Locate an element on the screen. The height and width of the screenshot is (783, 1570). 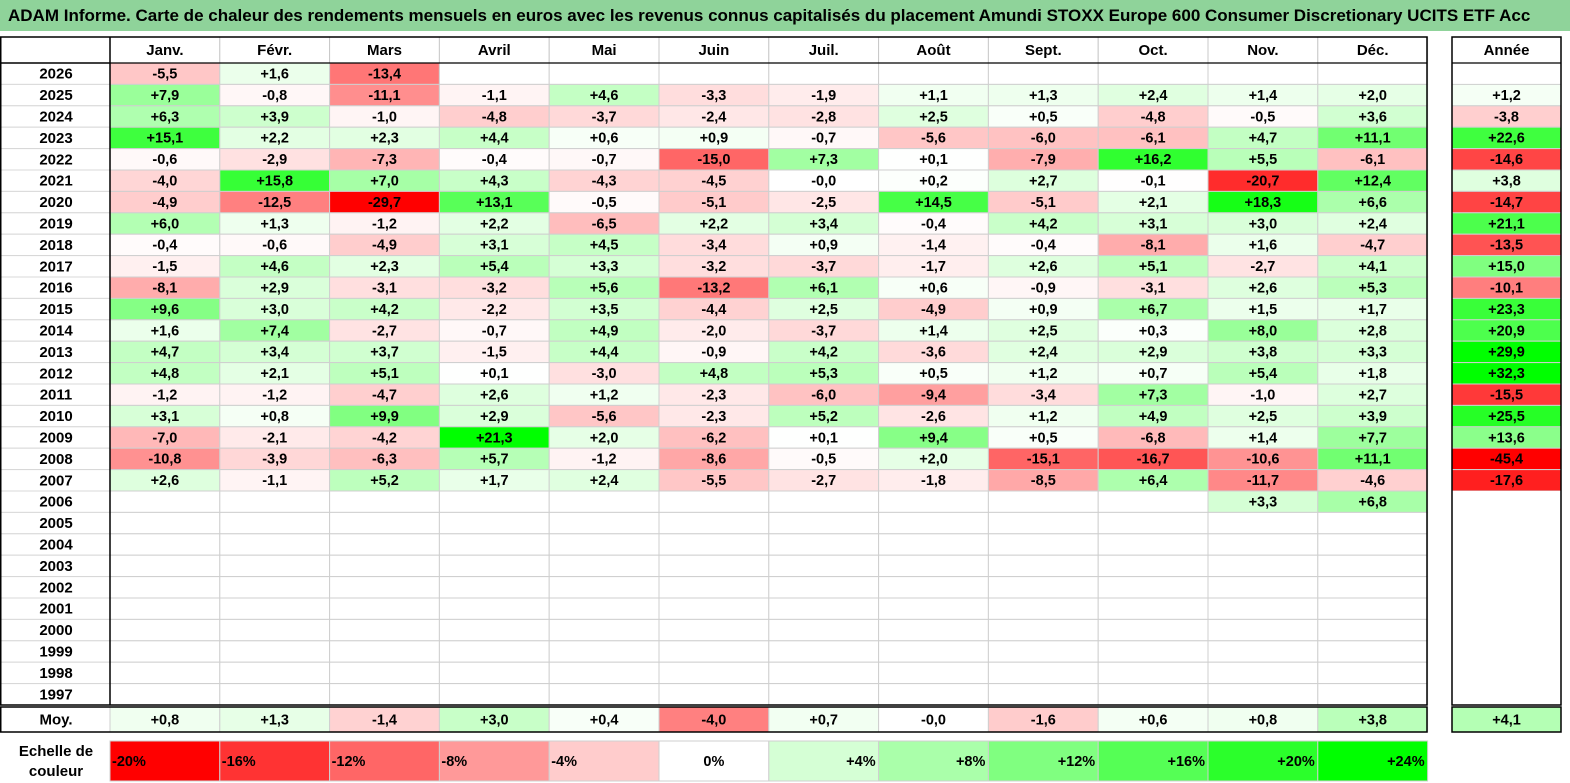
cell-value: +4,2 is located at coordinates (823, 353).